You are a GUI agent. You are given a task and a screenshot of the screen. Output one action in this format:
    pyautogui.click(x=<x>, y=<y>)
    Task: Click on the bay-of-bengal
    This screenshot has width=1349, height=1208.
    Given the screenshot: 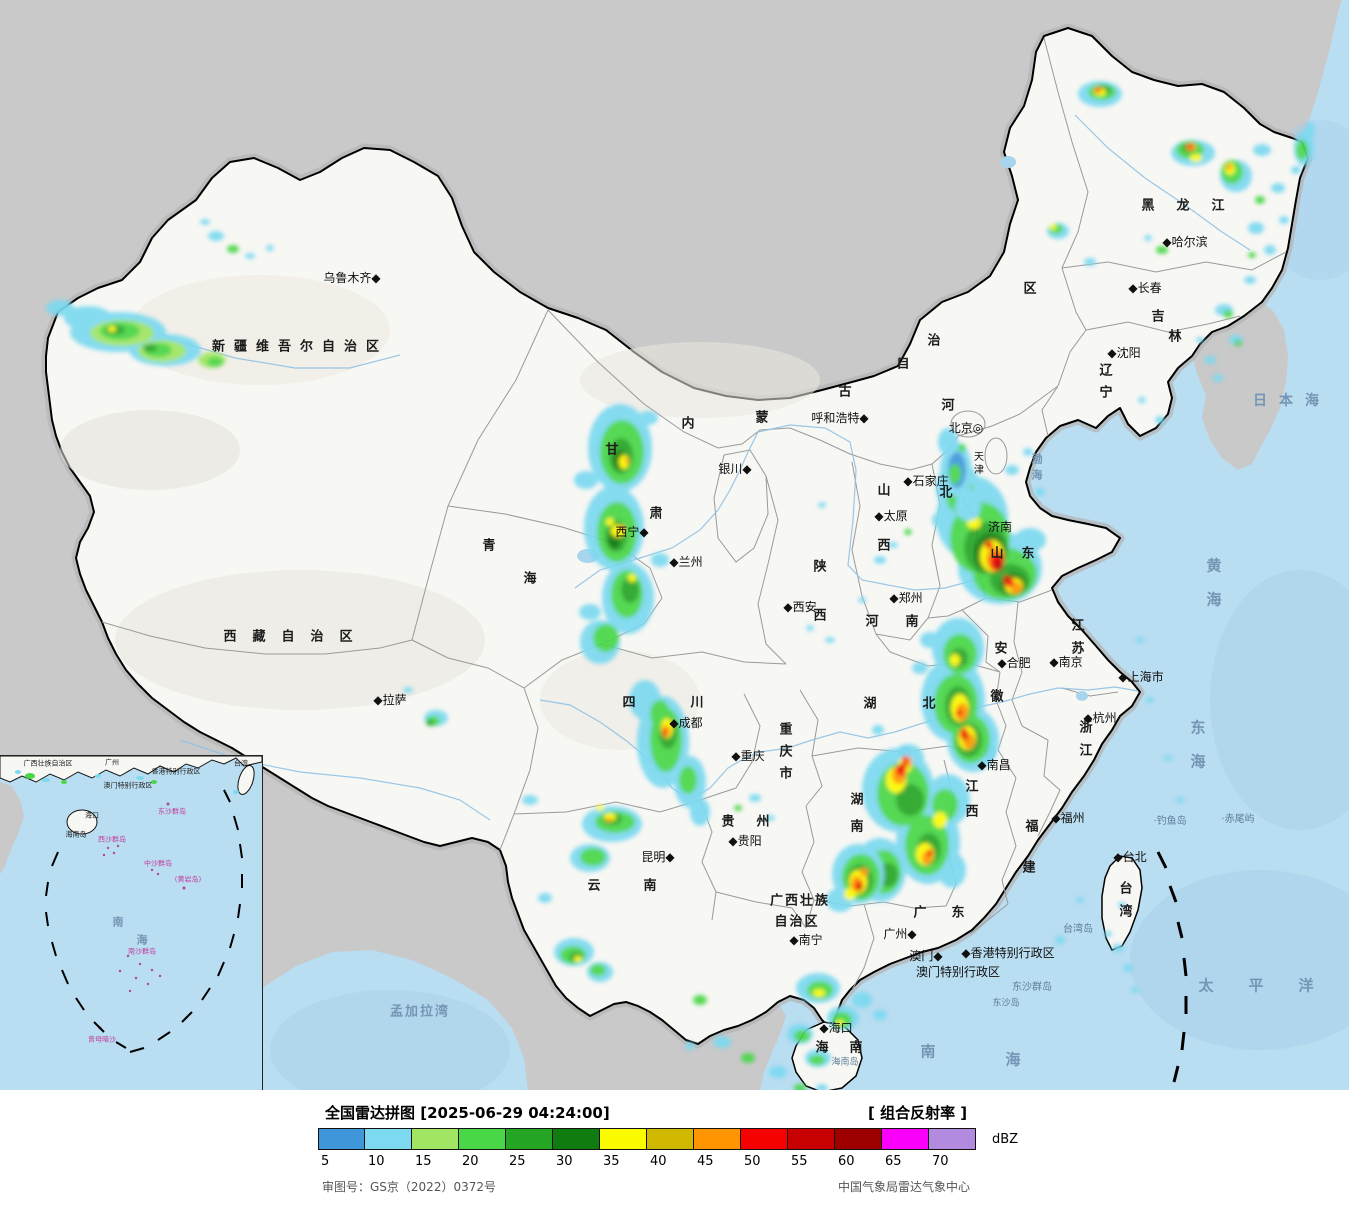 What is the action you would take?
    pyautogui.click(x=395, y=1020)
    